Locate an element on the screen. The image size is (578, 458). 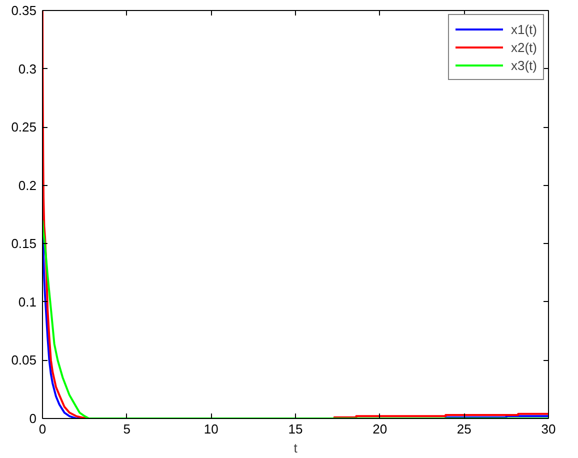
y-tick-label: 0.2 is located at coordinates (27, 185).